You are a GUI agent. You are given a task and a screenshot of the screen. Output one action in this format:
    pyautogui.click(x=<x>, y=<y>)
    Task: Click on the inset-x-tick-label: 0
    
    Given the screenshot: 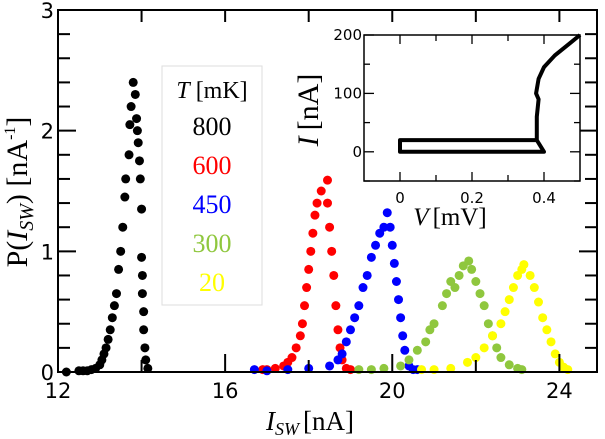 What is the action you would take?
    pyautogui.click(x=400, y=198)
    